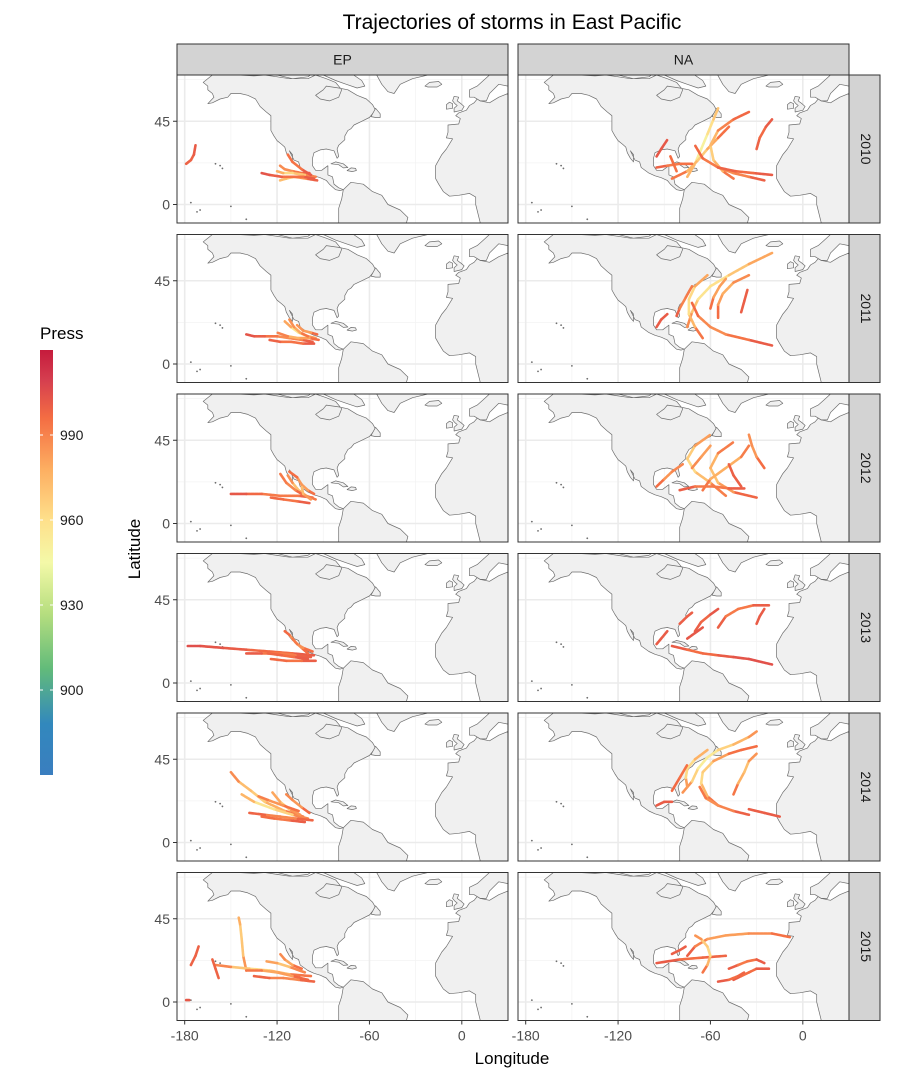 This screenshot has height=1080, width=911. Describe the element at coordinates (864, 149) in the screenshot. I see `row-strip-2010: 2010` at that location.